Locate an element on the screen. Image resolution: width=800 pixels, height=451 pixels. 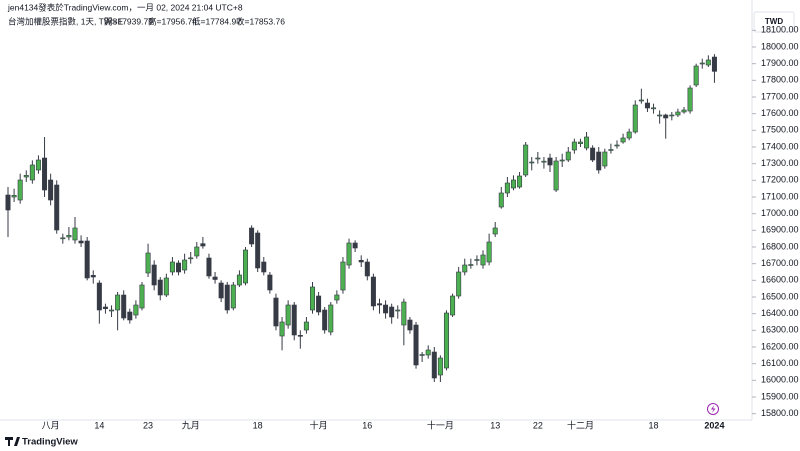
ohlc-value: 收=17853.76 is located at coordinates (260, 21).